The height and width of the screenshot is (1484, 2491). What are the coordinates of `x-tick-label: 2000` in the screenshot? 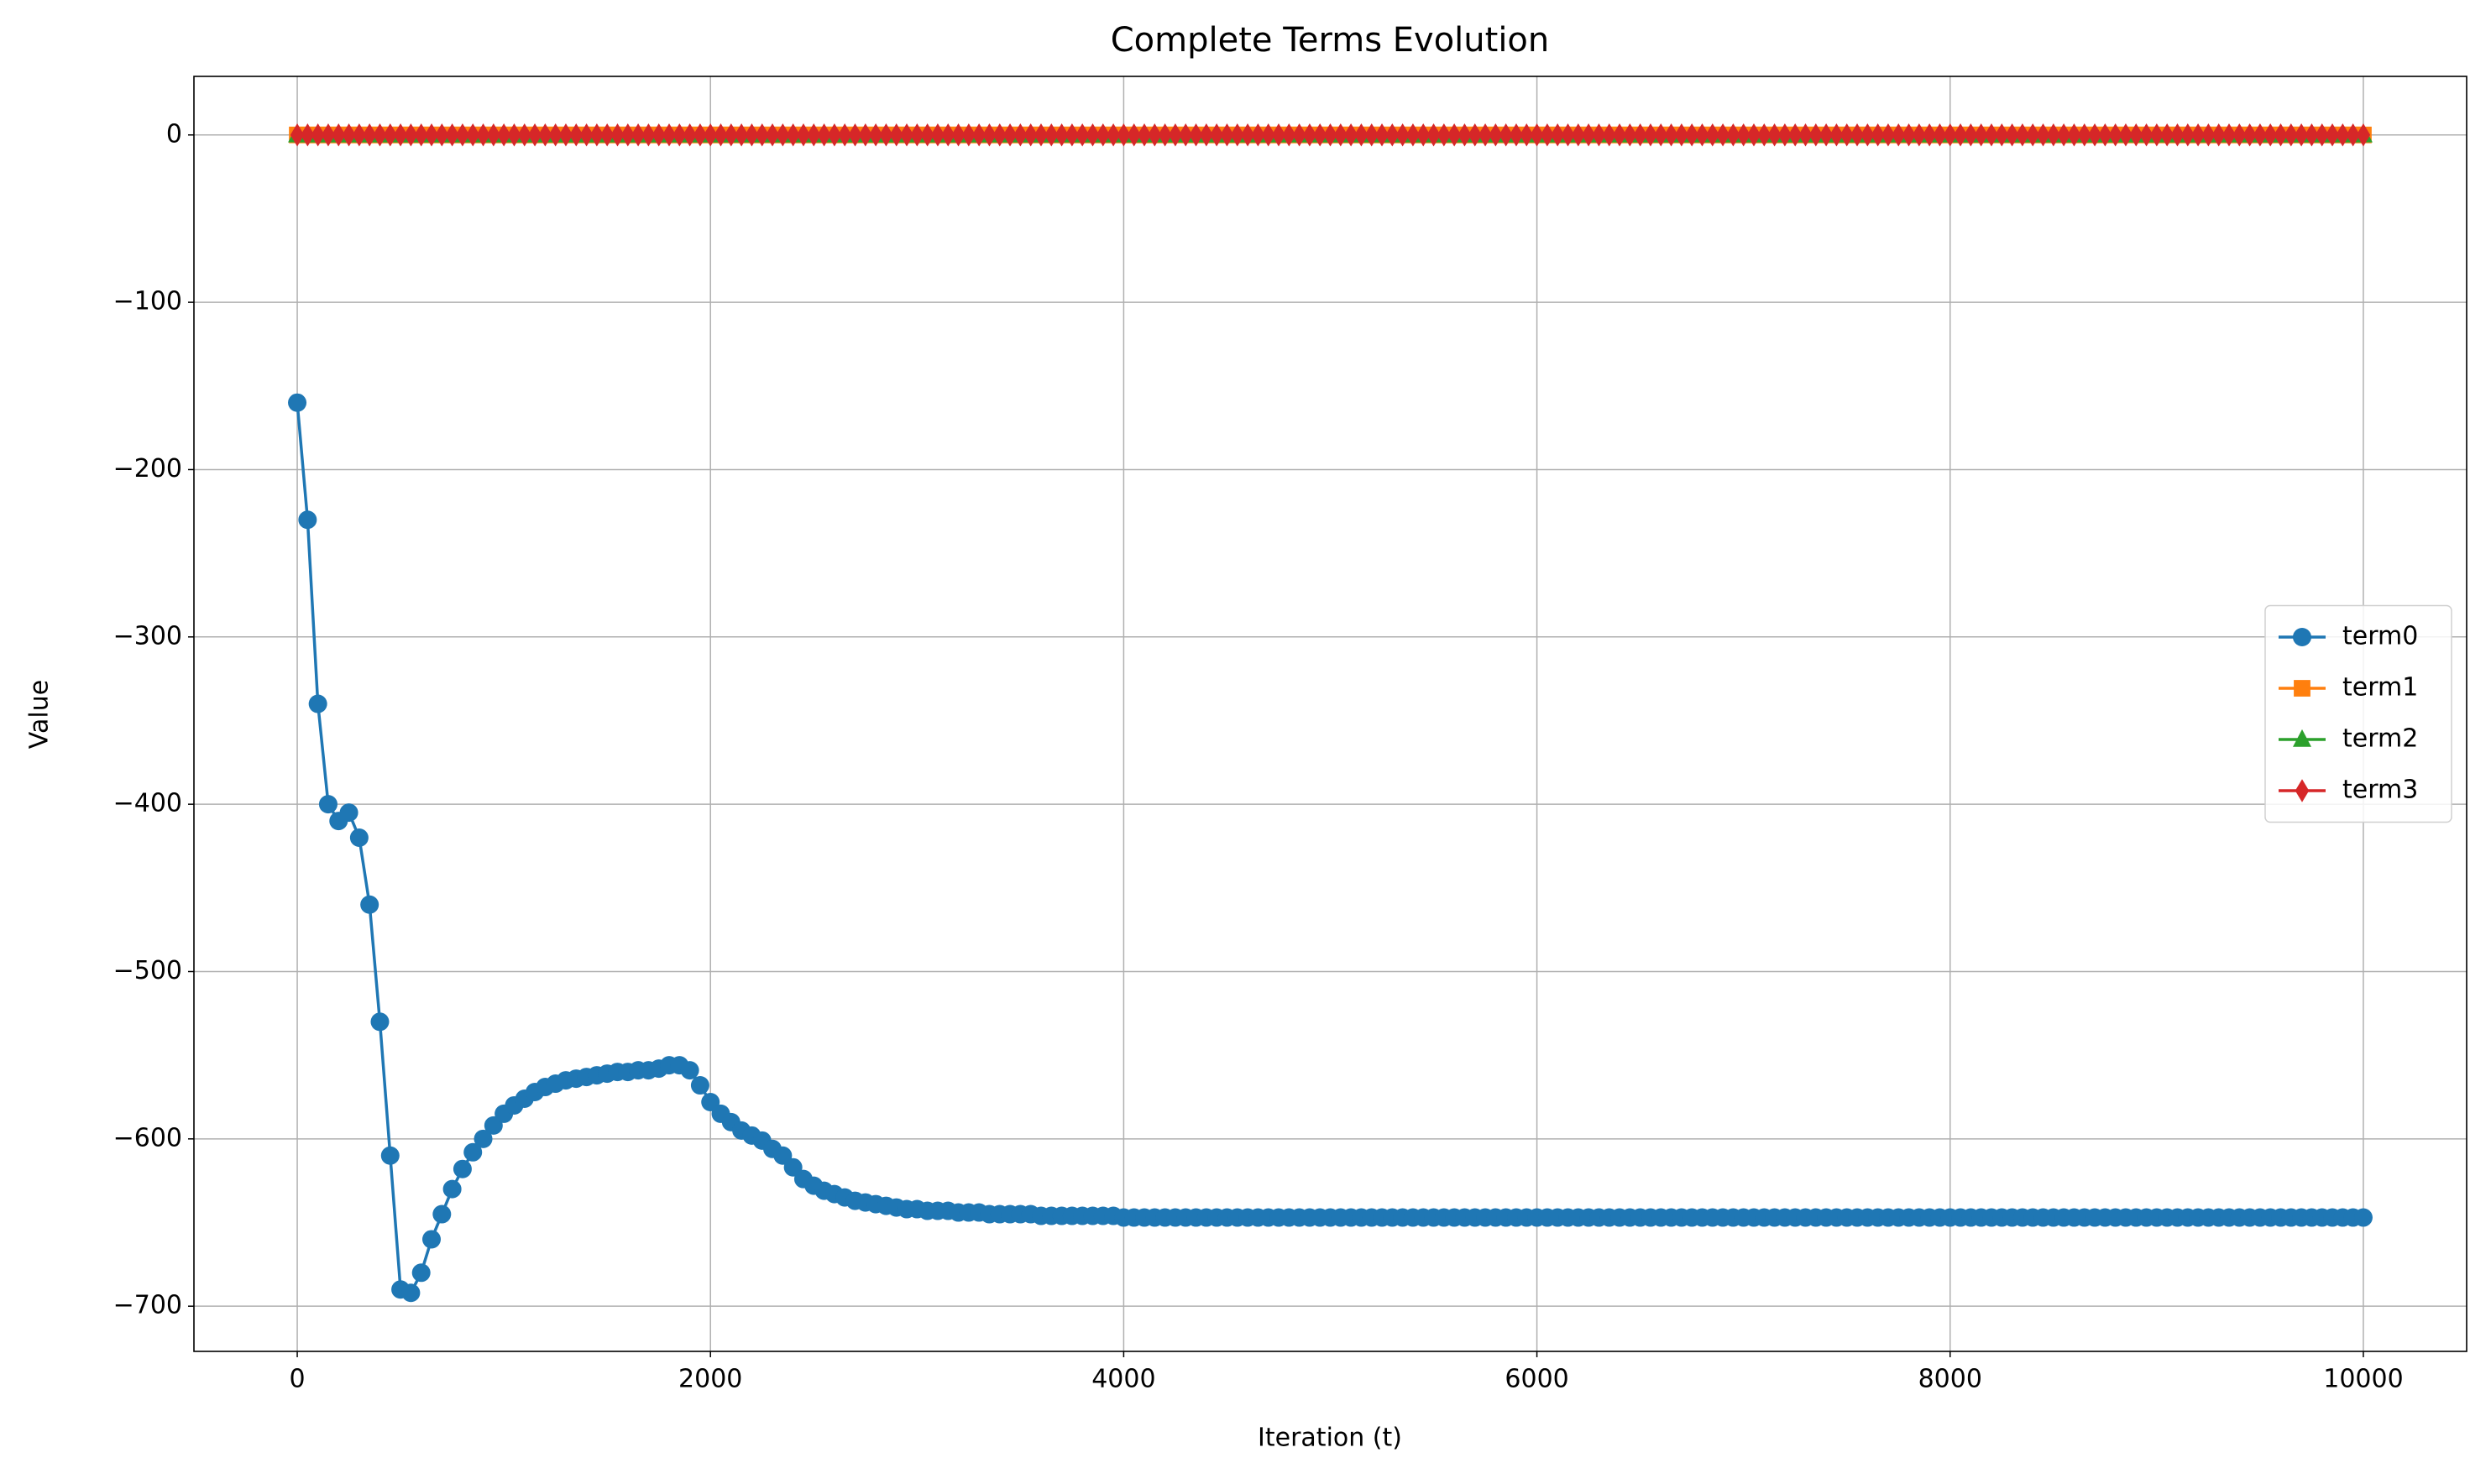 It's located at (710, 1379).